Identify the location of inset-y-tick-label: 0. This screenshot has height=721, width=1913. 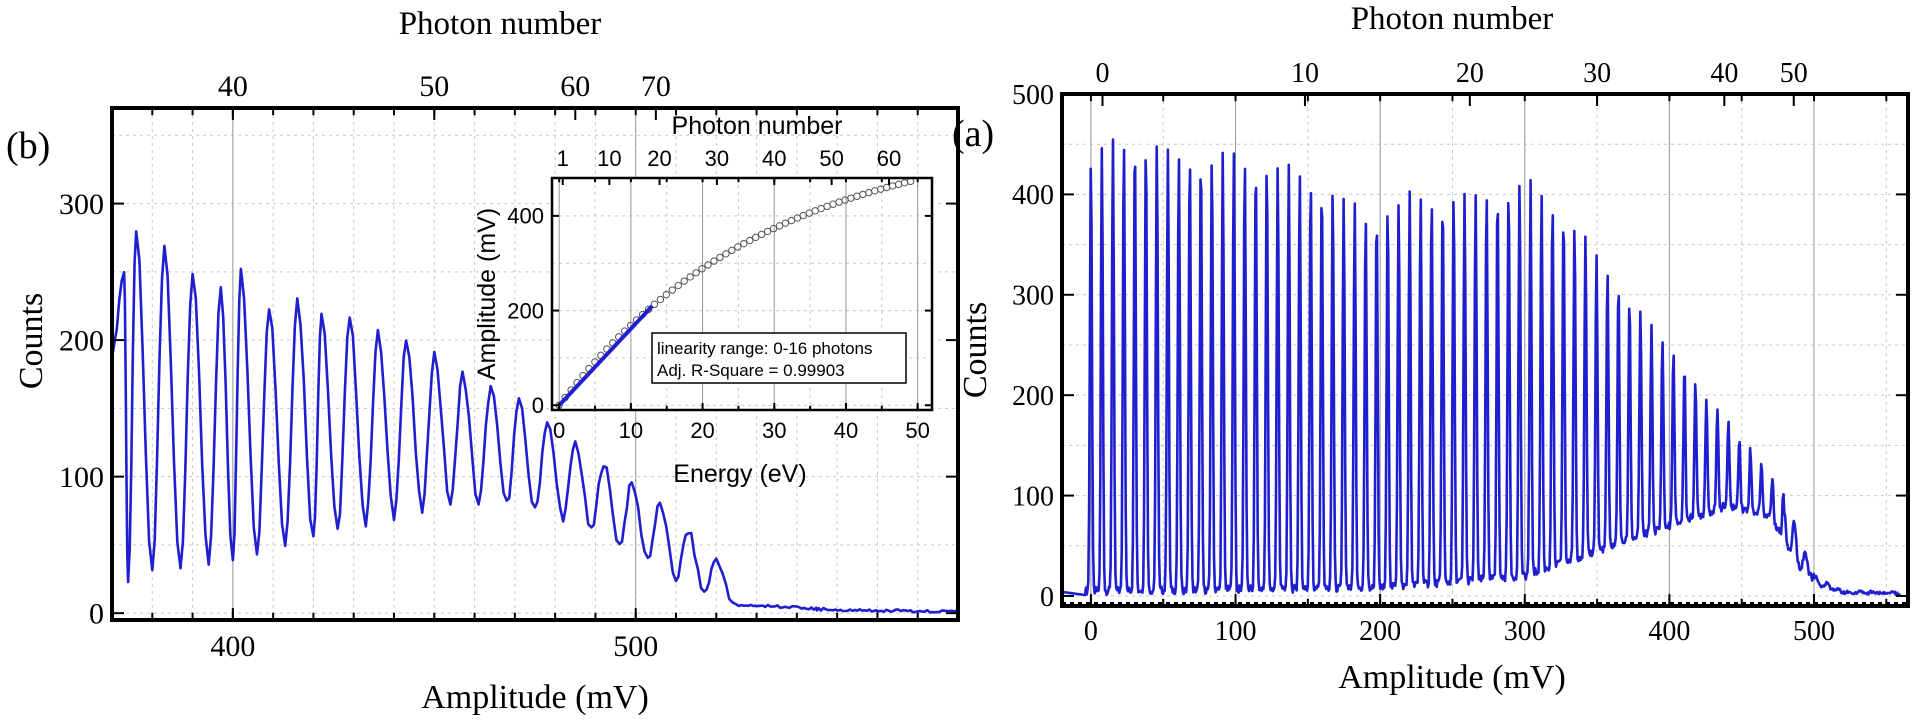
(538, 405).